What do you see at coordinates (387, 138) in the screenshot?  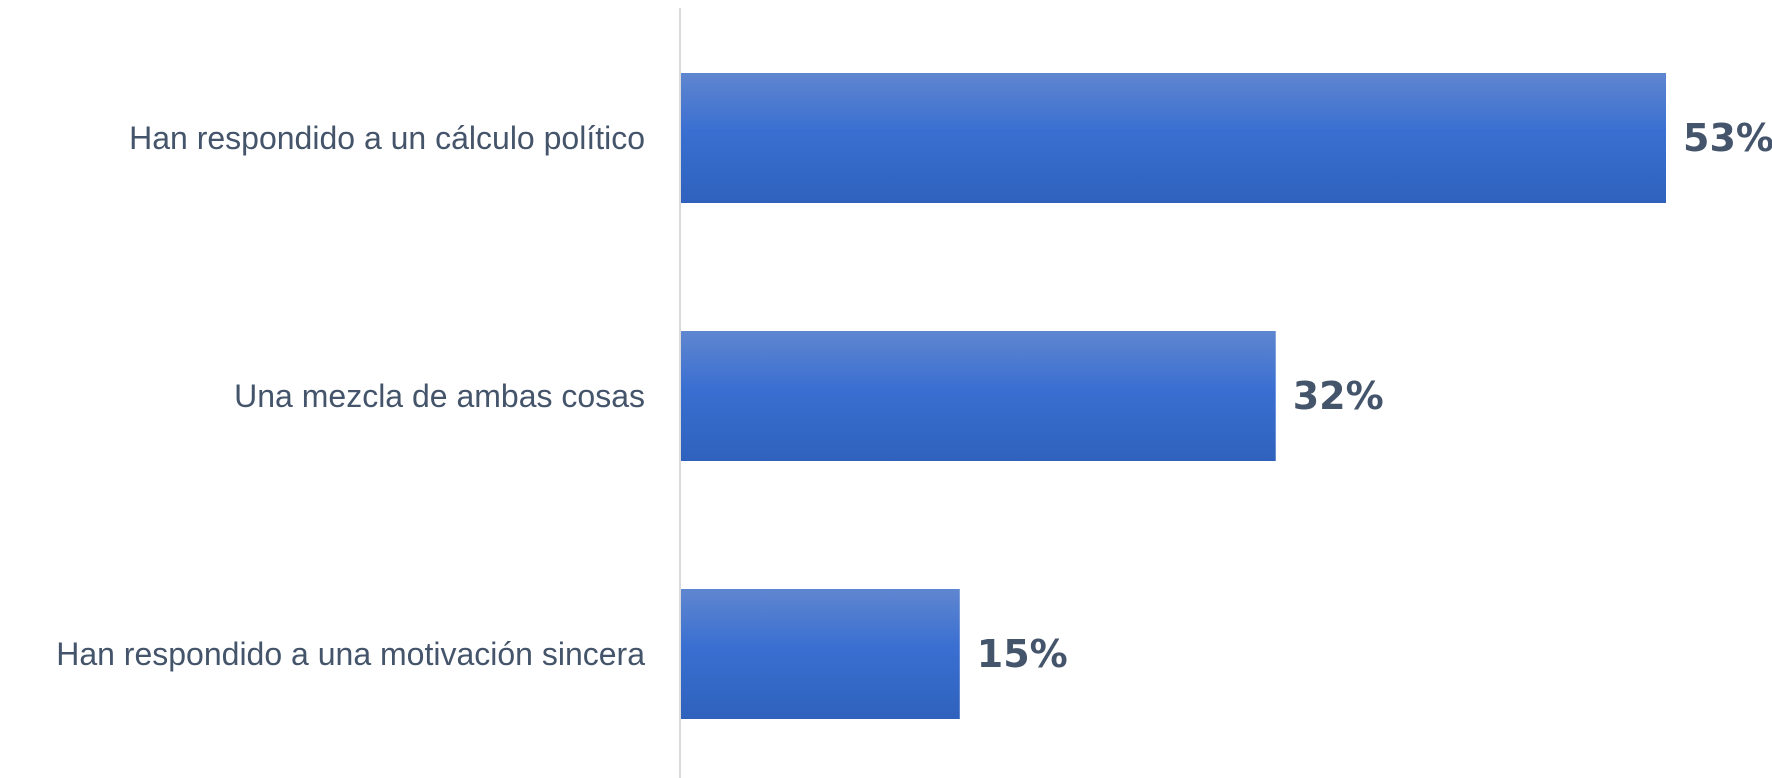 I see `category-label-1: Han respondido a un cálculo político` at bounding box center [387, 138].